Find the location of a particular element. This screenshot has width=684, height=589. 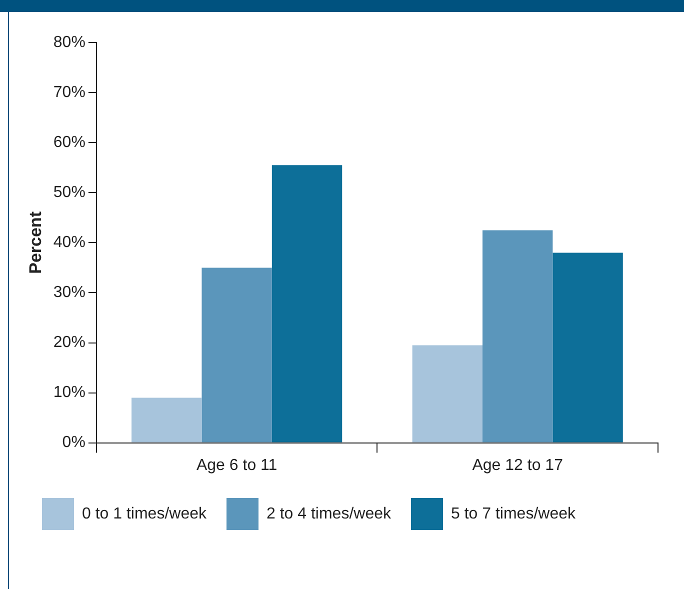

legend-label: 2 to 4 times/week is located at coordinates (329, 513).